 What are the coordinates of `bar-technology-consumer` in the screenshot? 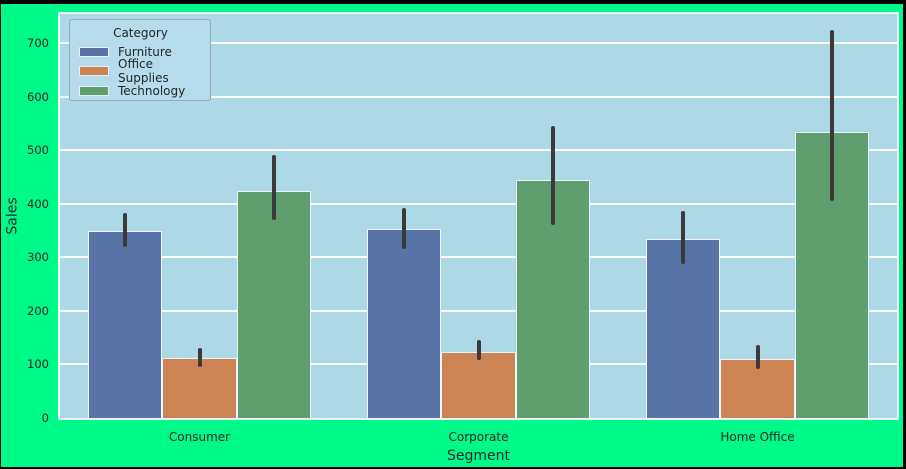 It's located at (274, 304).